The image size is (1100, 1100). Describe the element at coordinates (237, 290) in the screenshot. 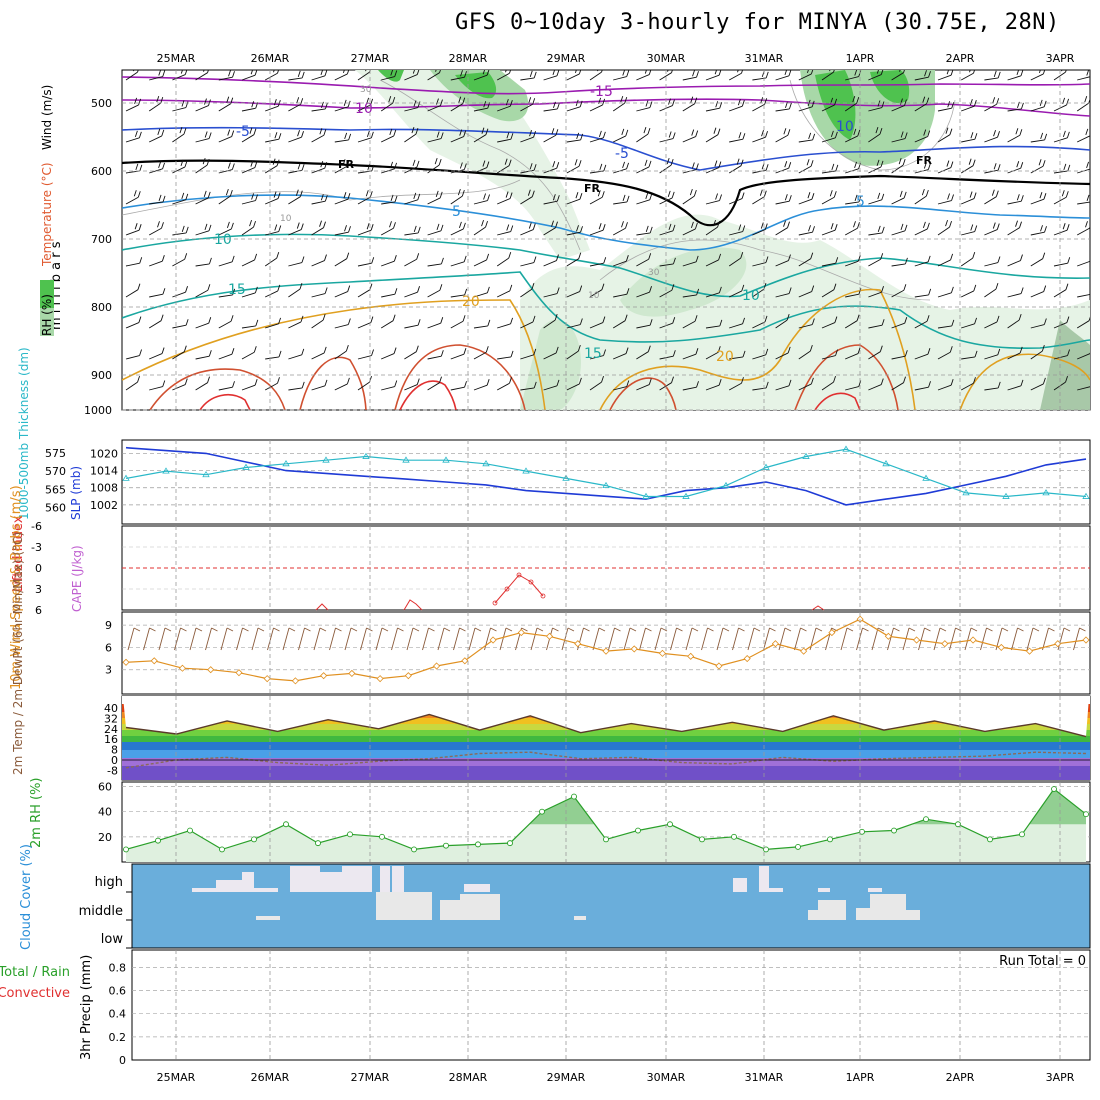

I see `contour-label: 15` at that location.